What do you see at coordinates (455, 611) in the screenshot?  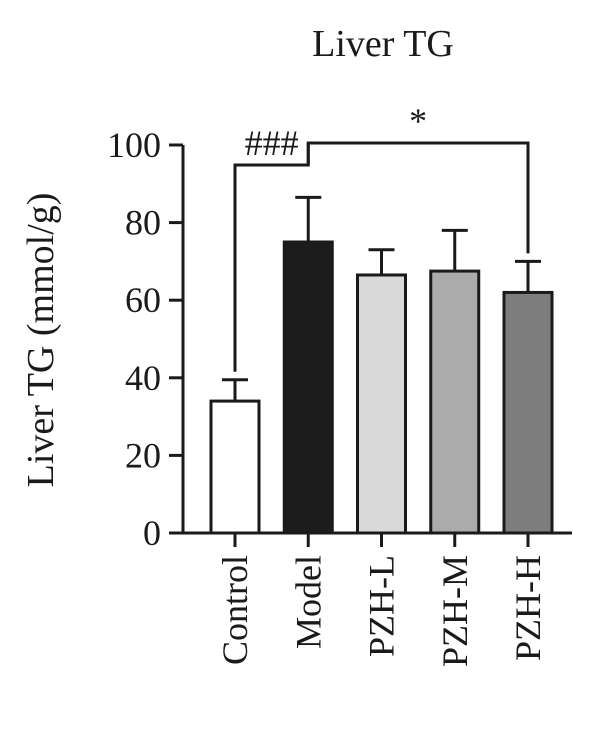 I see `x-tick-label: PZH-M` at bounding box center [455, 611].